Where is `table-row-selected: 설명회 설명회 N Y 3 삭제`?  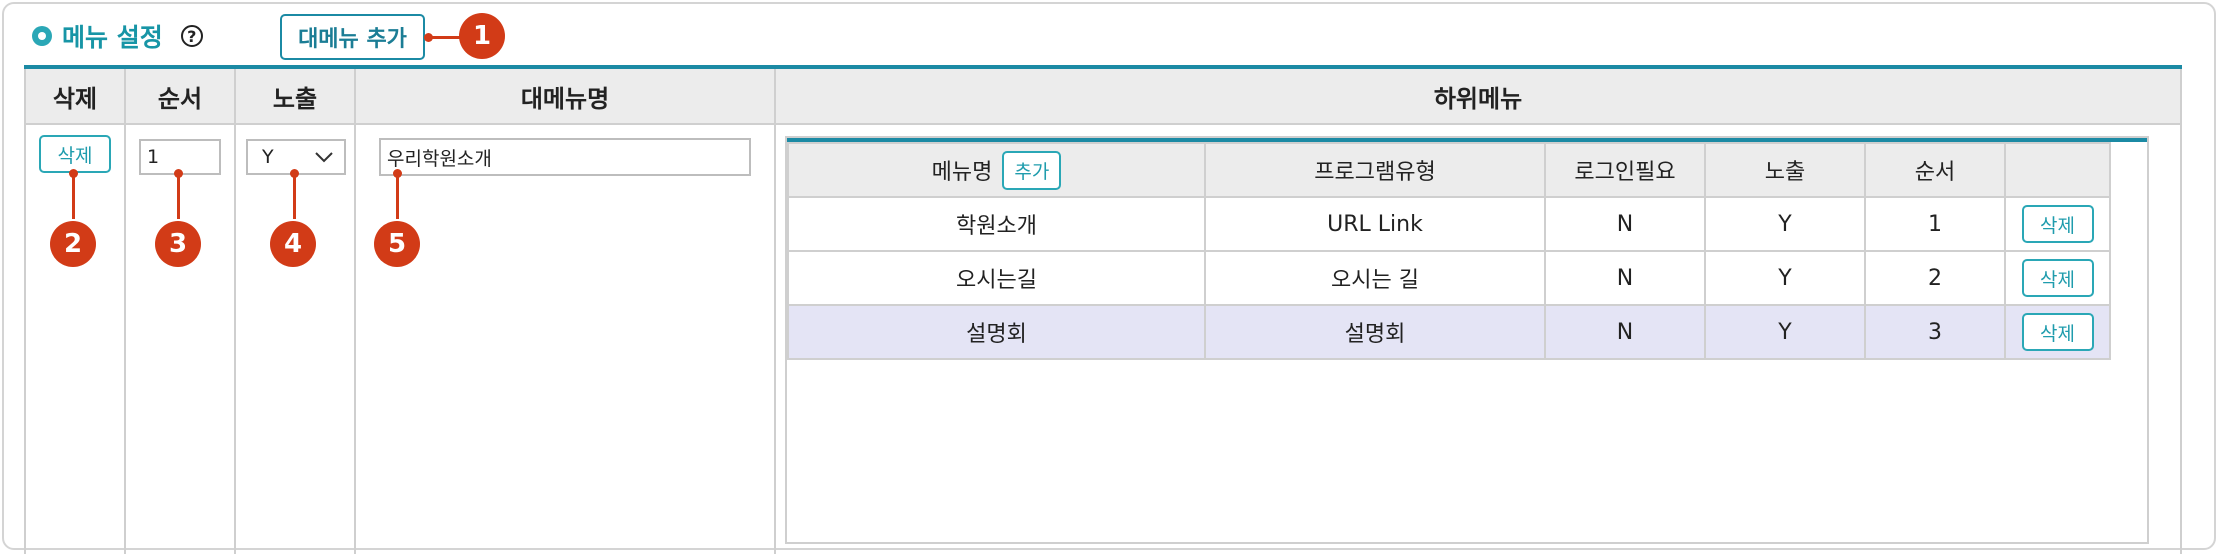 table-row-selected: 설명회 설명회 N Y 3 삭제 is located at coordinates (1449, 332).